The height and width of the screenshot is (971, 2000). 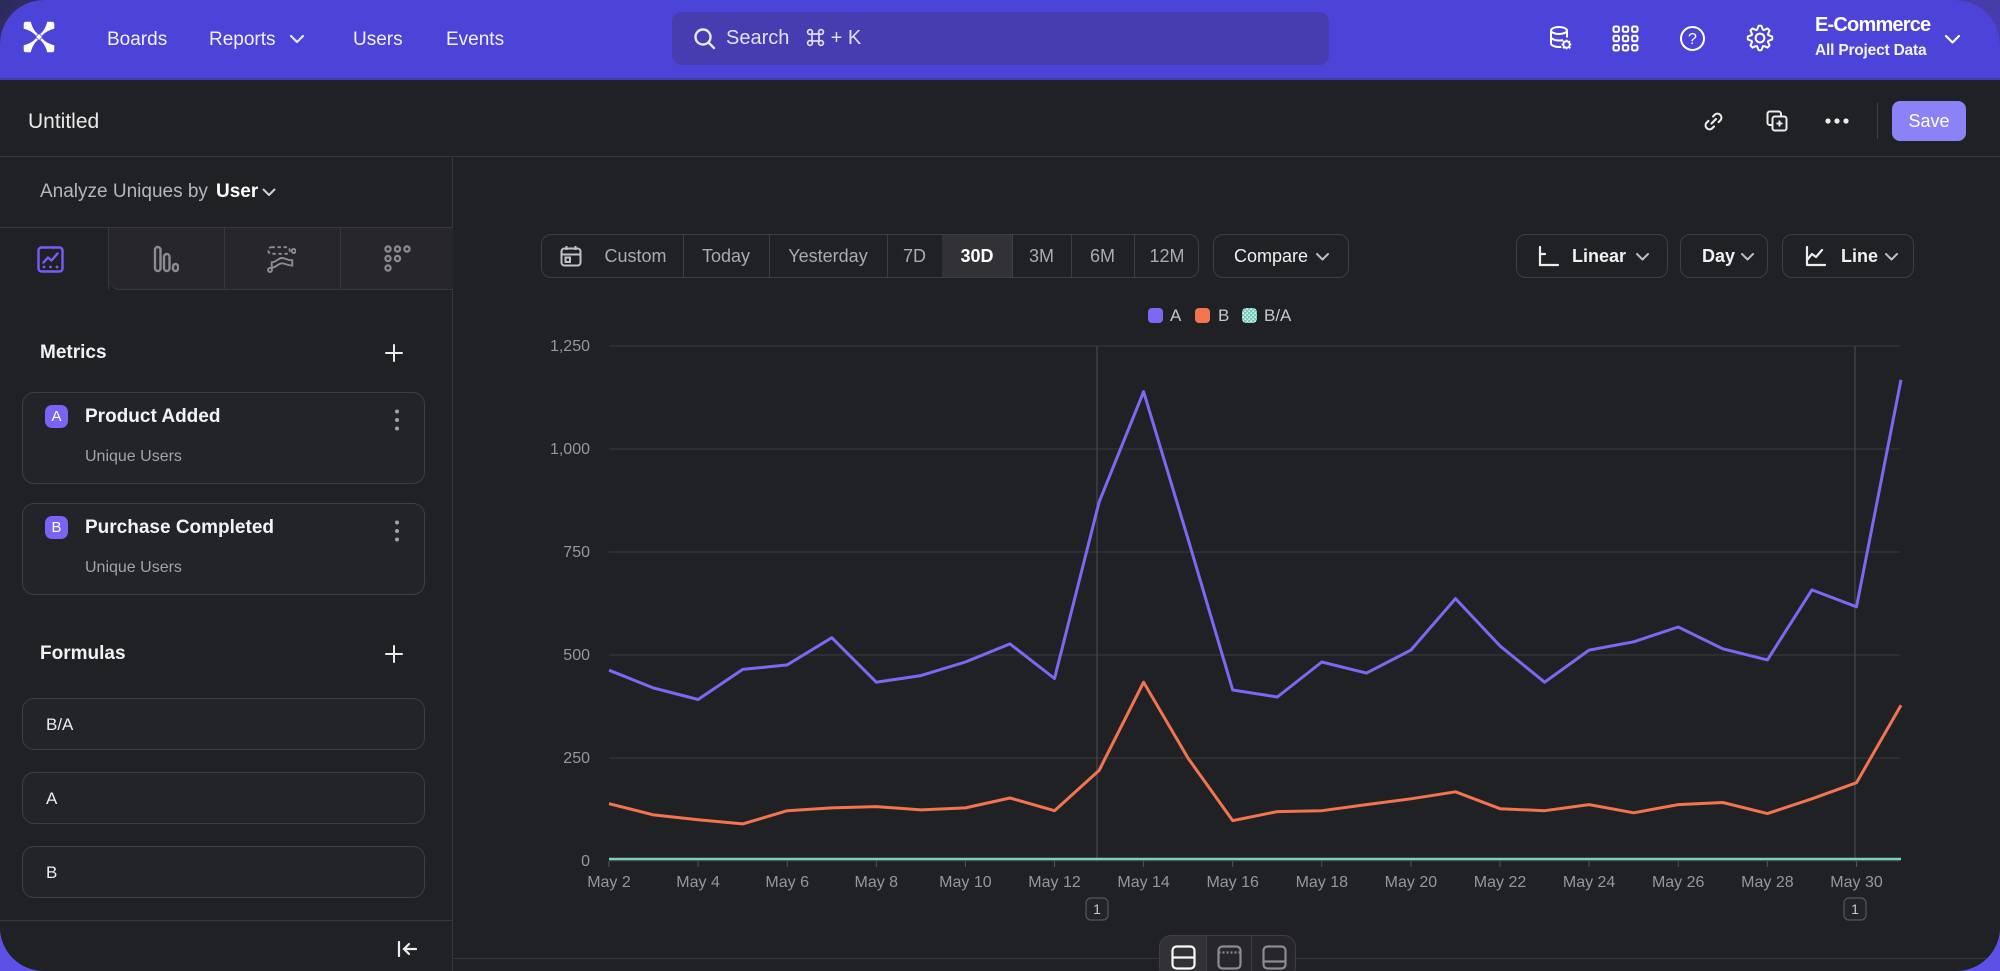 What do you see at coordinates (576, 655) in the screenshot?
I see `svg-text: 500` at bounding box center [576, 655].